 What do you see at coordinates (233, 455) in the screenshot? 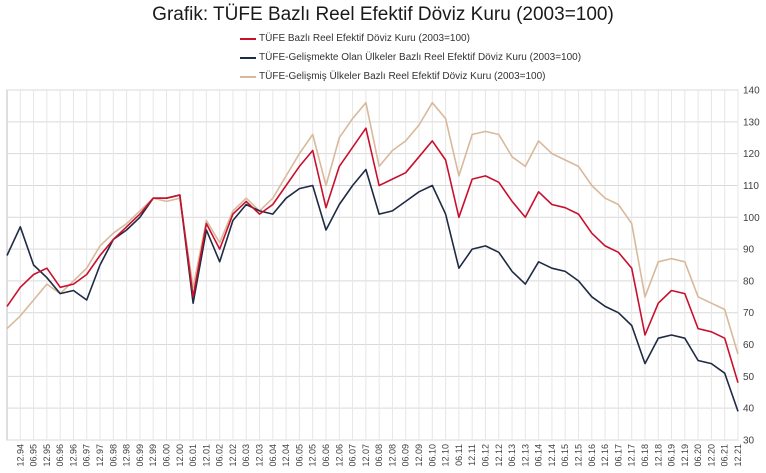
I see `x-tick-label: 12.02` at bounding box center [233, 455].